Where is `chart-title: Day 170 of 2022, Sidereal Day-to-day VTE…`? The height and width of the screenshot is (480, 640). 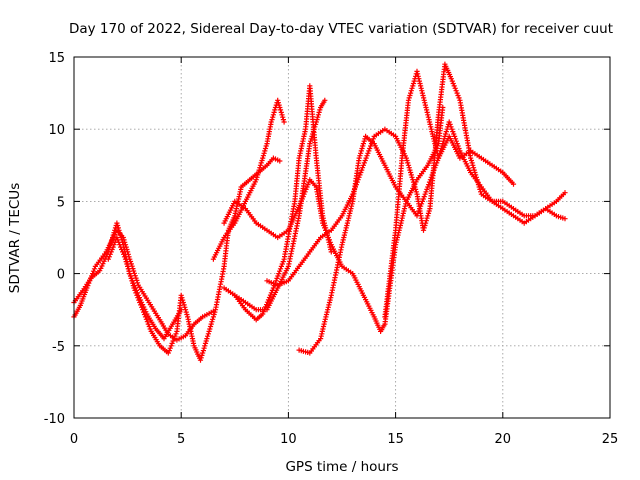
chart-title: Day 170 of 2022, Sidereal Day-to-day VTE… is located at coordinates (341, 29).